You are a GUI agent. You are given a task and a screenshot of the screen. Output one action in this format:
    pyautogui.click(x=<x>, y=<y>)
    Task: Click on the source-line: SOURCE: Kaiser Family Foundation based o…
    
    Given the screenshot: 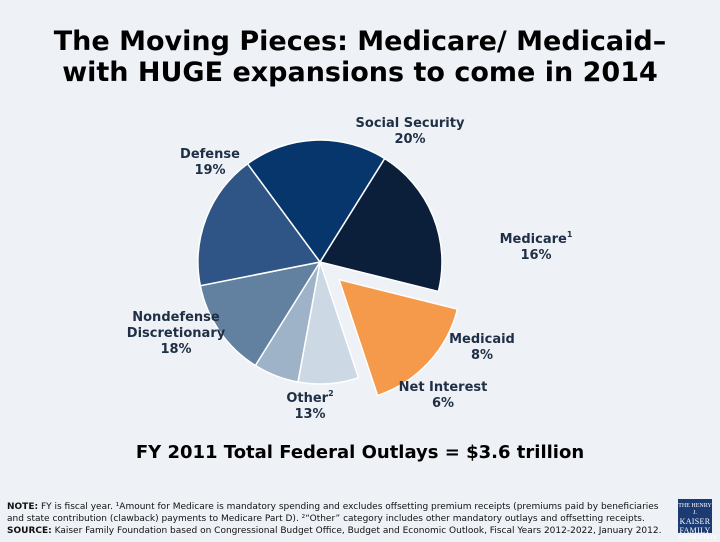 What is the action you would take?
    pyautogui.click(x=337, y=531)
    